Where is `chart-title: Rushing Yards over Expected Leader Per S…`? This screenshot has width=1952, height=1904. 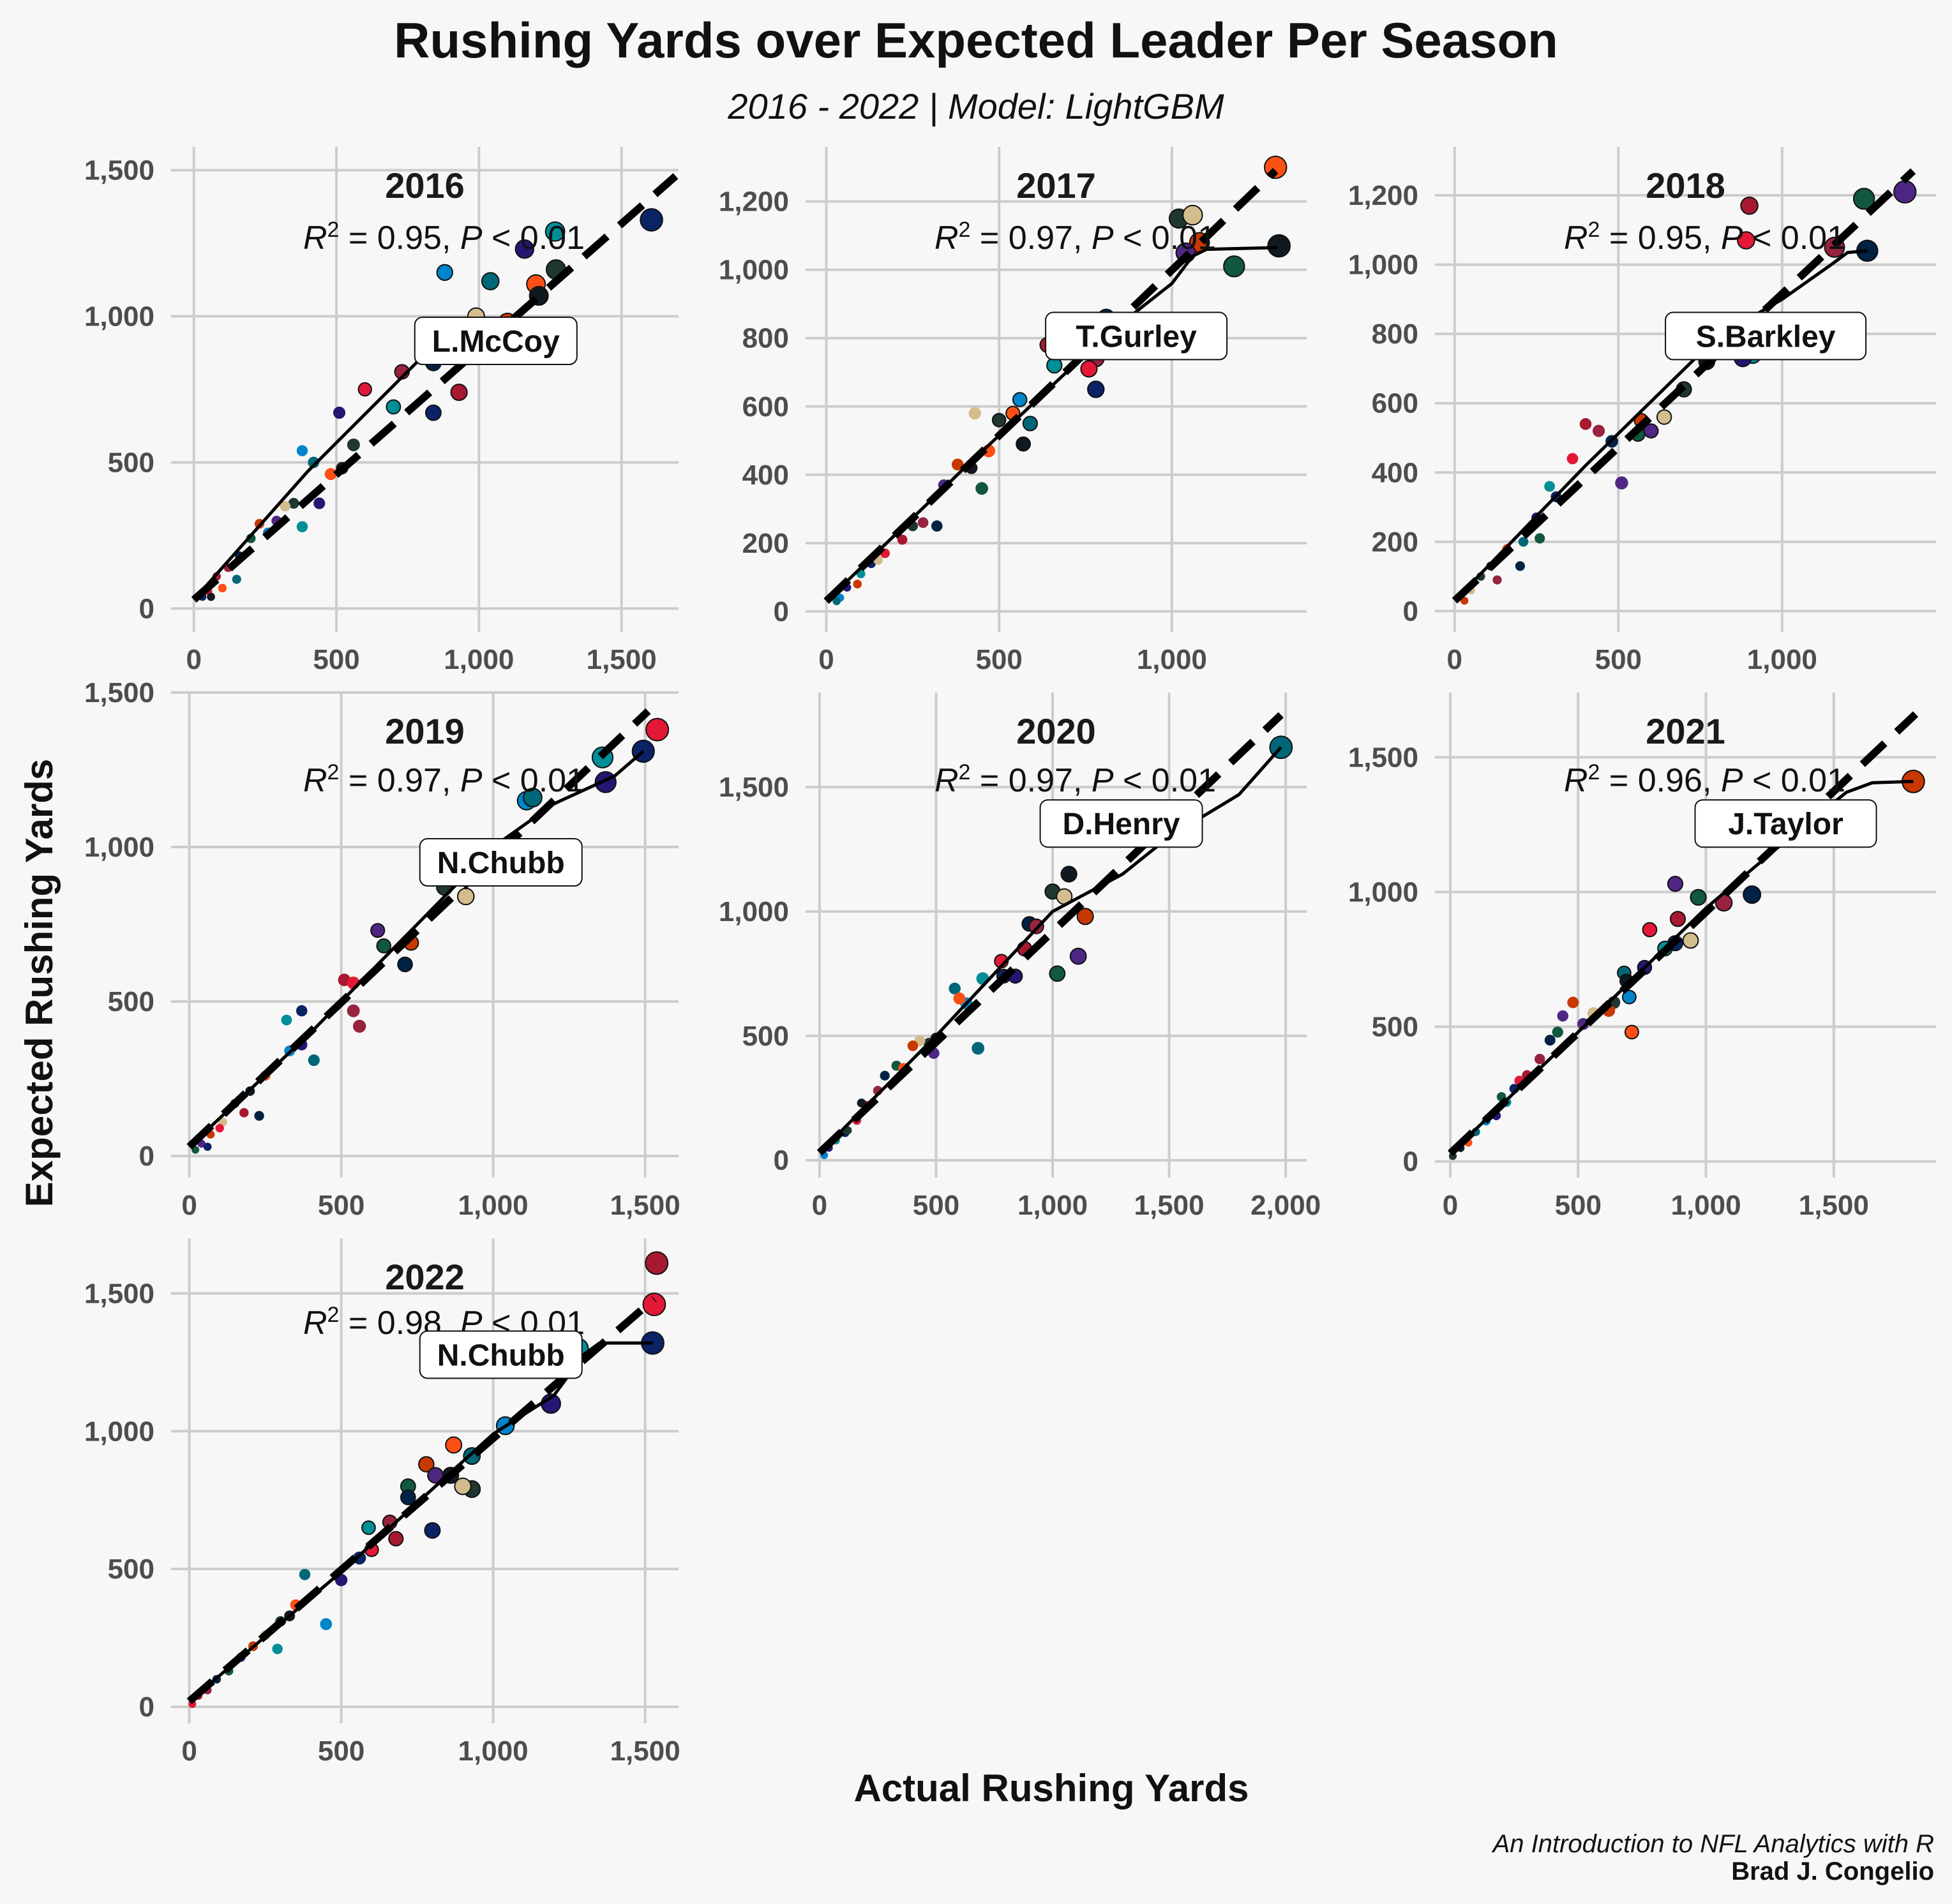 chart-title: Rushing Yards over Expected Leader Per S… is located at coordinates (976, 40).